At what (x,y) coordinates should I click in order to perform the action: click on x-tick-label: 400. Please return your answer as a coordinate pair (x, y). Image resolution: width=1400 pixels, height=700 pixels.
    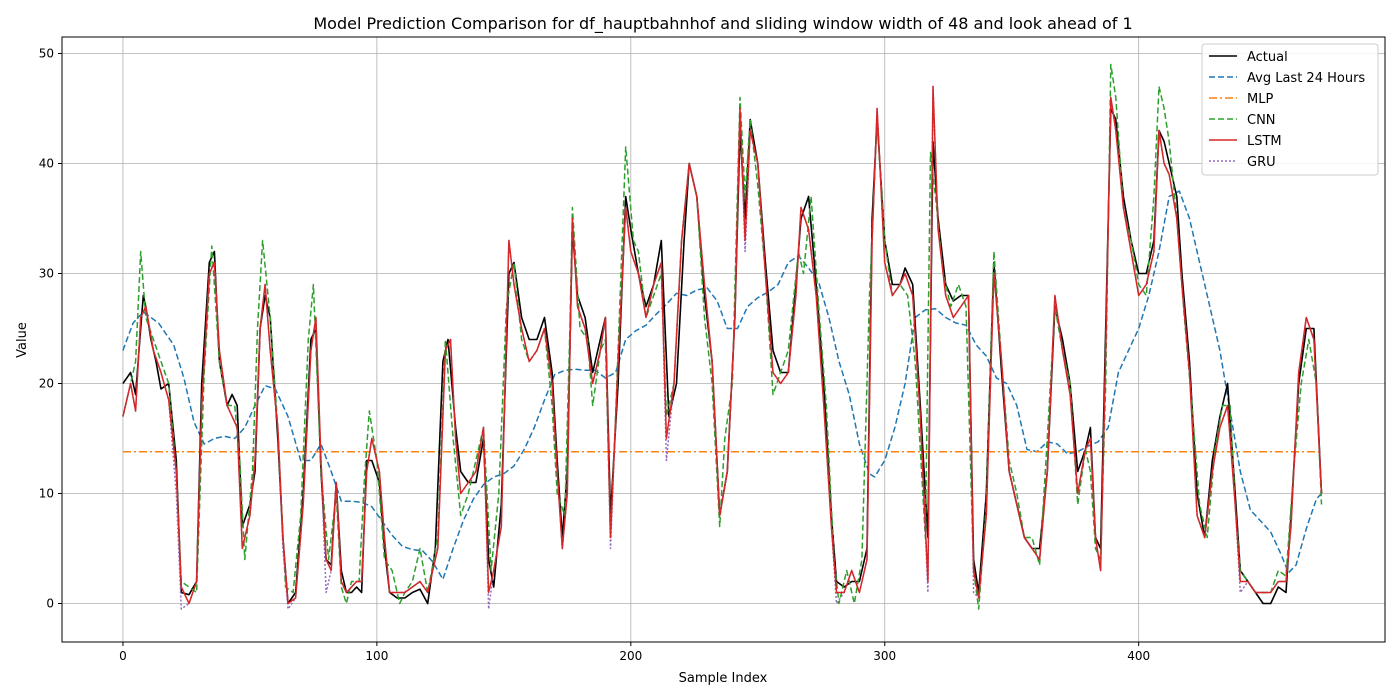
    Looking at the image, I should click on (1138, 656).